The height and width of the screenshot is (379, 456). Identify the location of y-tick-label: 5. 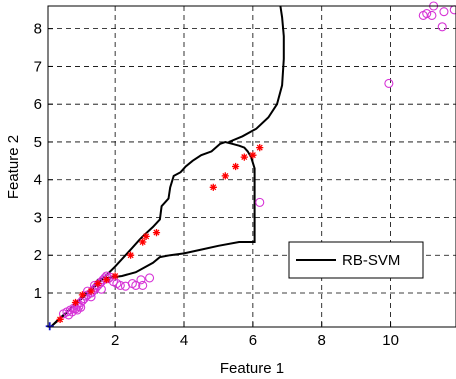
(38, 142).